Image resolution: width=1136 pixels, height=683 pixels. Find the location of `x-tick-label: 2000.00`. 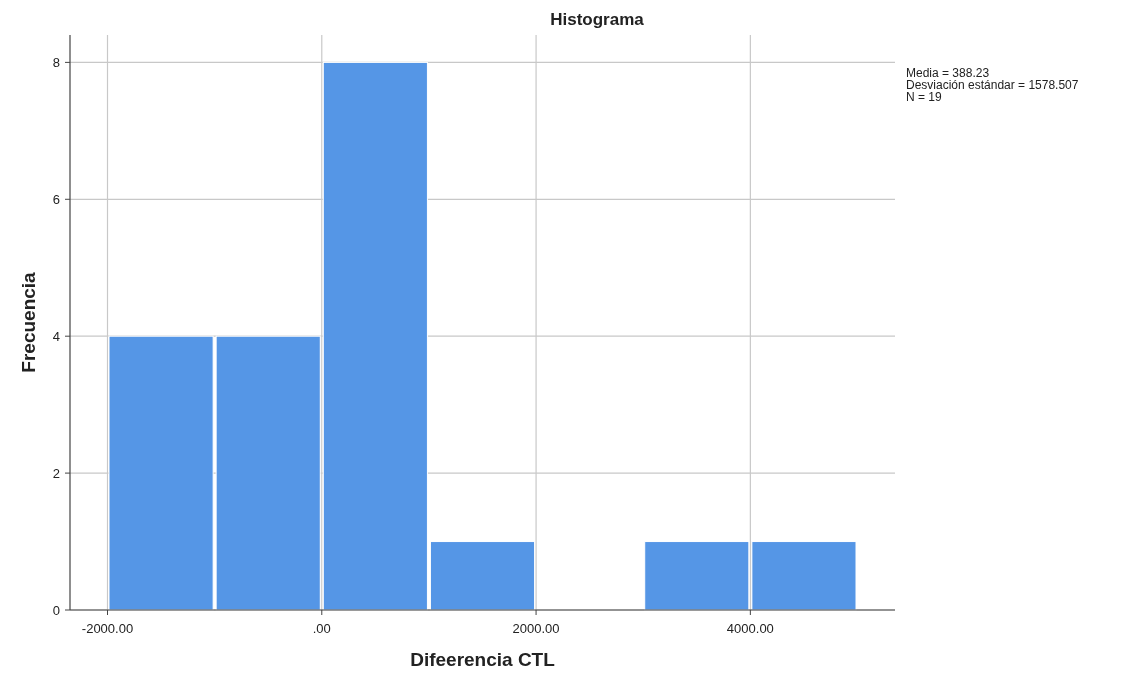

x-tick-label: 2000.00 is located at coordinates (536, 628).